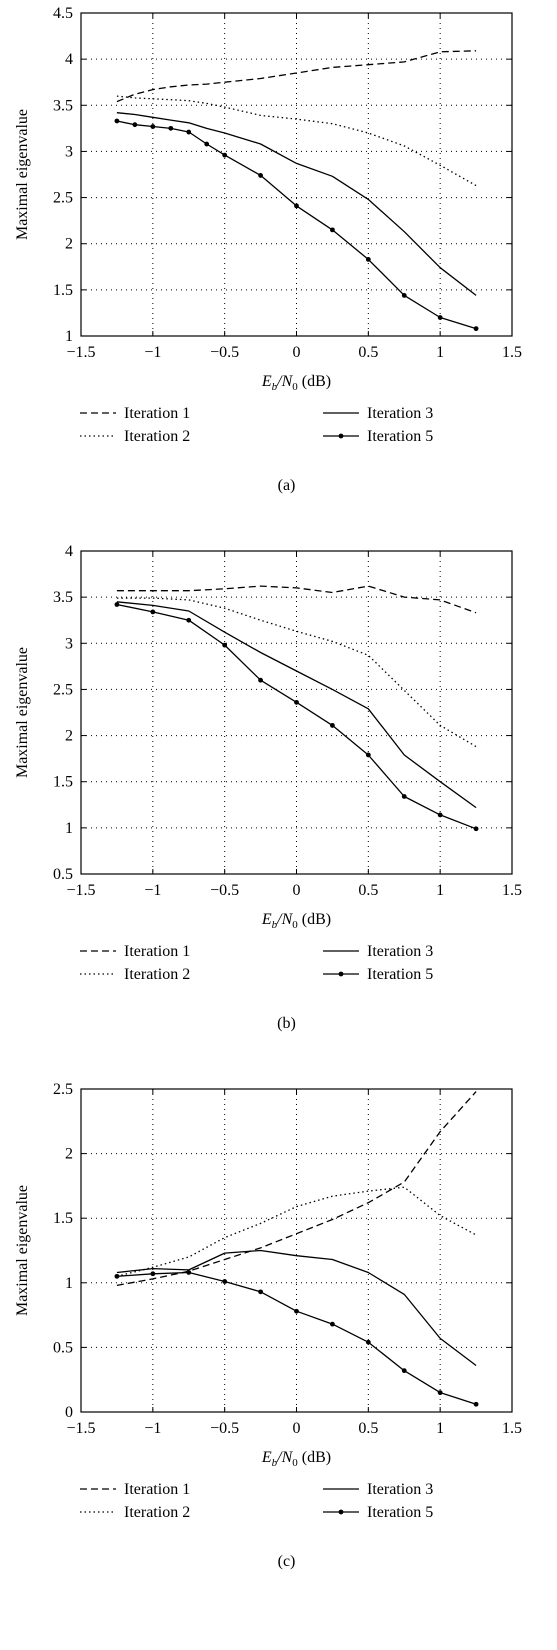  I want to click on y-tick-label: 1.5, so click(63, 782).